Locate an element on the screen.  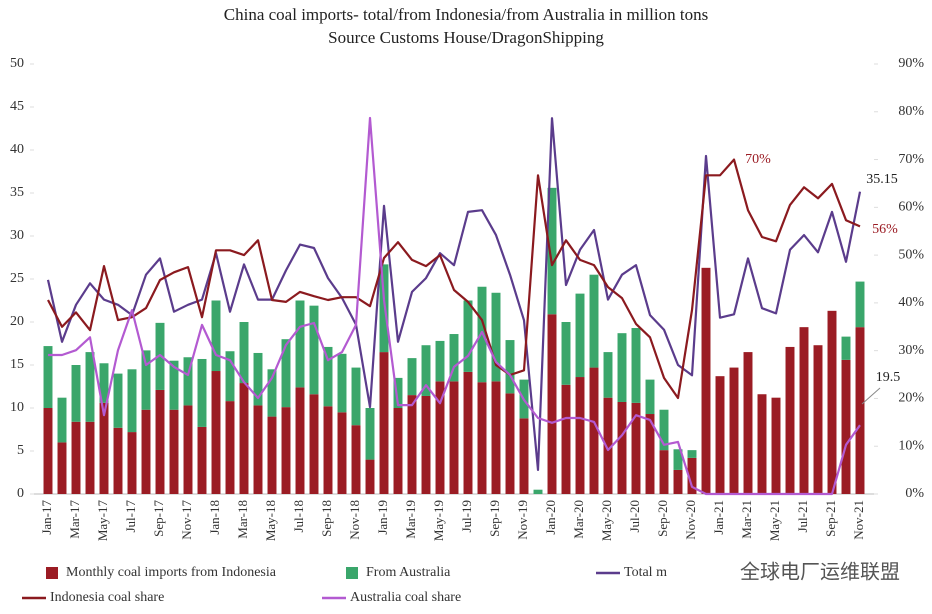
y2-tick-label: 90% is located at coordinates (911, 63).